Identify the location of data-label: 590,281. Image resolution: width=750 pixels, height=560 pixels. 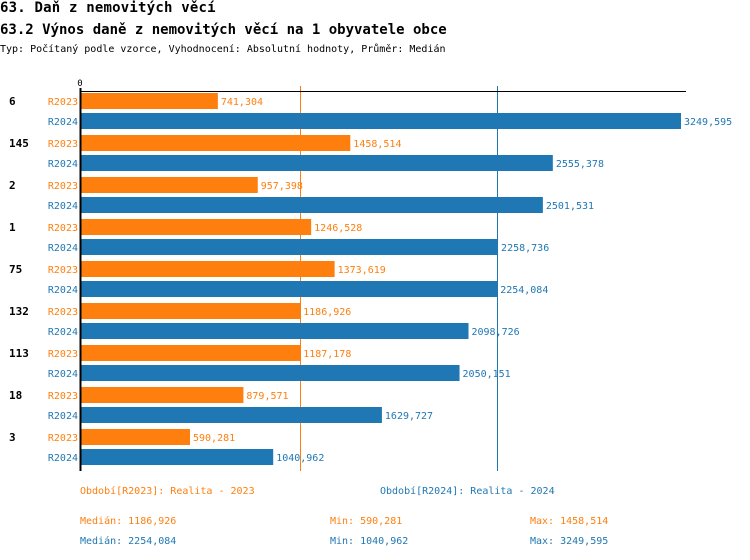
(214, 438).